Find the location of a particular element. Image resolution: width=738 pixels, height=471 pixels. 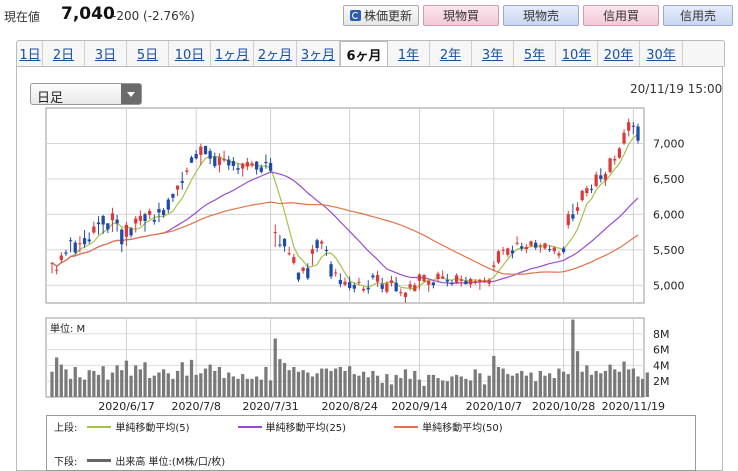

buy-margin-button: 信用買 is located at coordinates (621, 15).